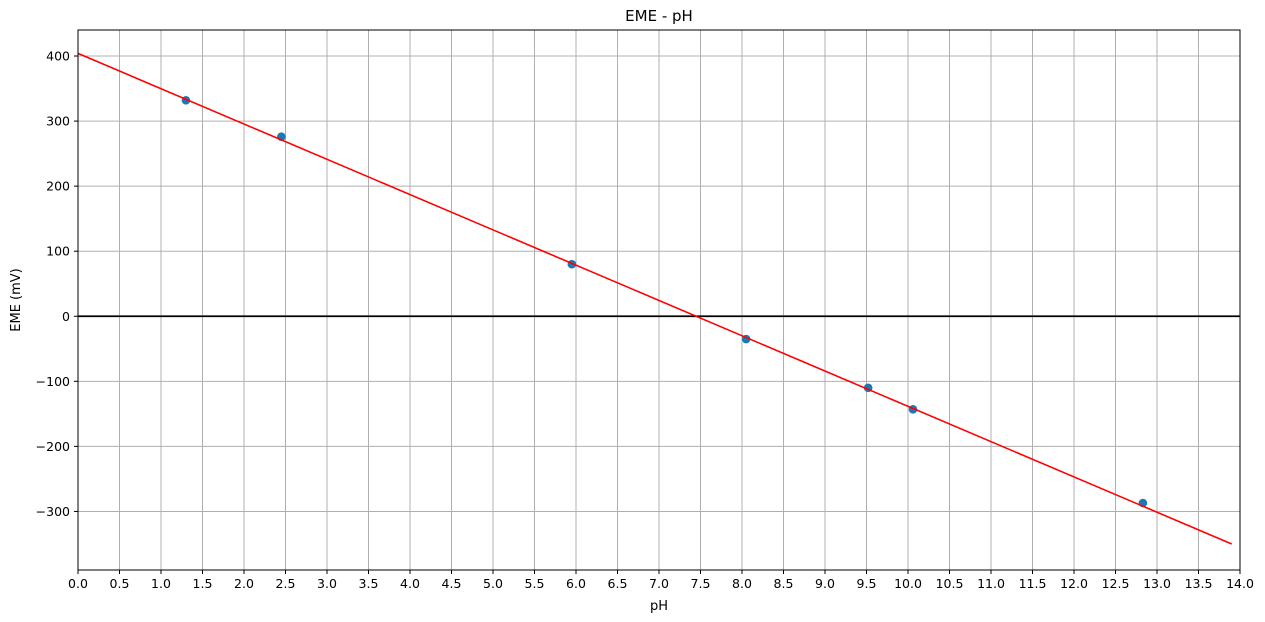 Image resolution: width=1265 pixels, height=622 pixels. I want to click on x-tick-label: 12.5, so click(1116, 583).